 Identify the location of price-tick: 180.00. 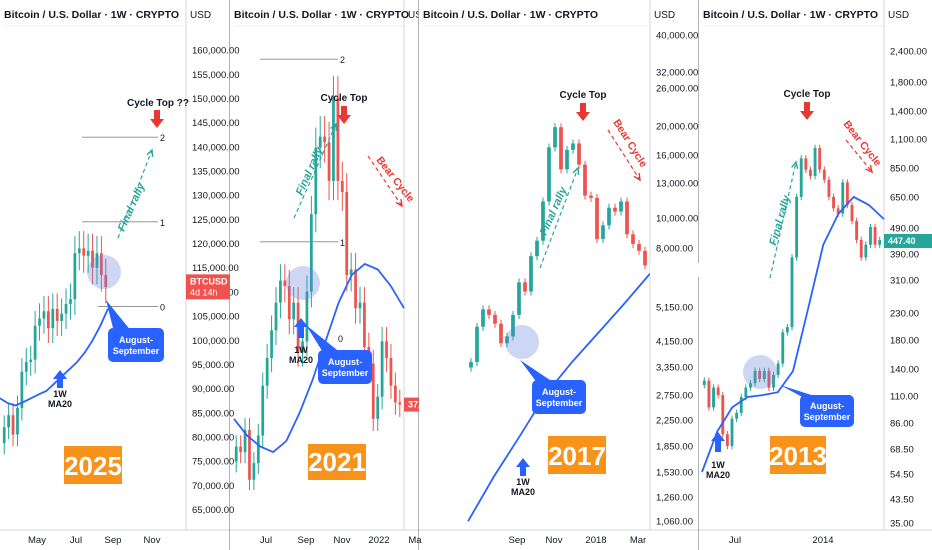
(904, 341).